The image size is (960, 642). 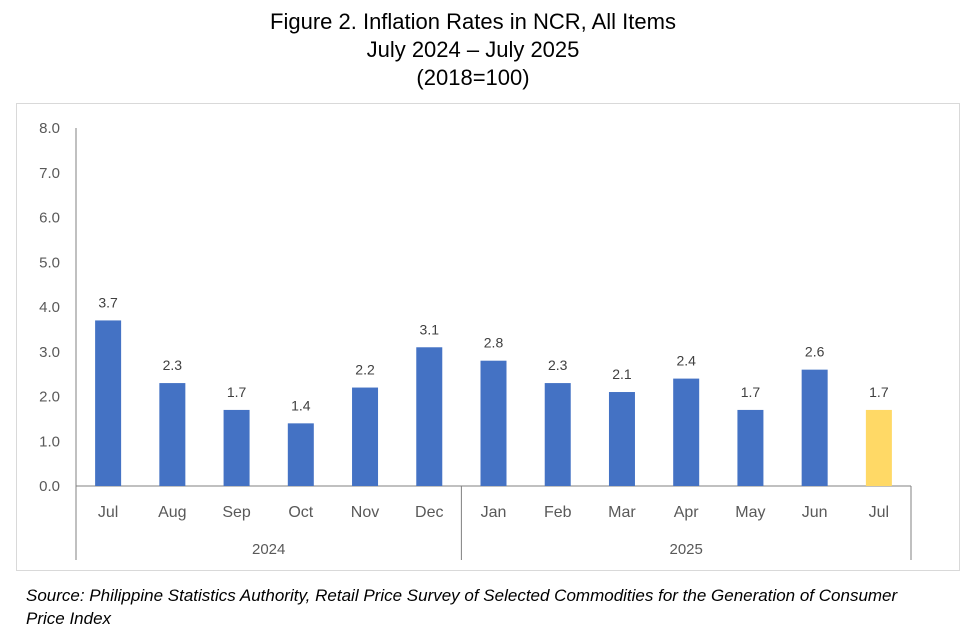 I want to click on y-tick-label: 3.0, so click(x=49, y=352).